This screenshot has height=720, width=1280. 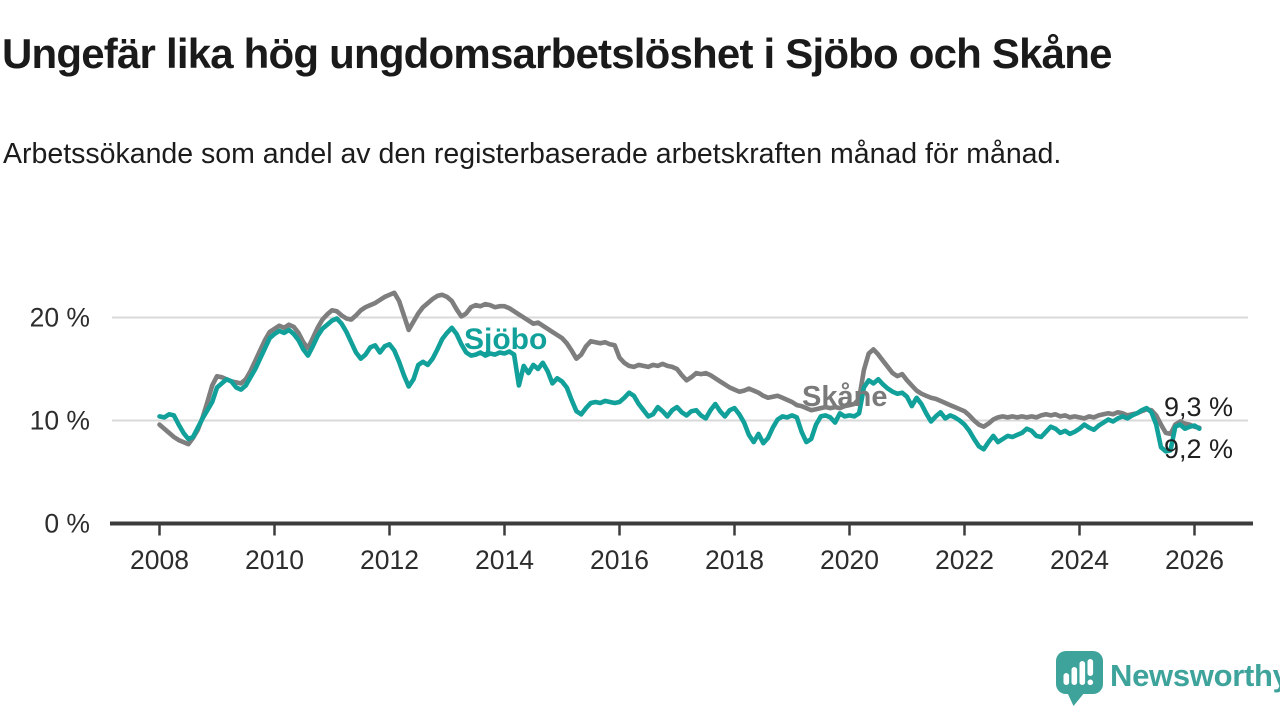 I want to click on series-label-skane: Skåne, so click(x=845, y=397).